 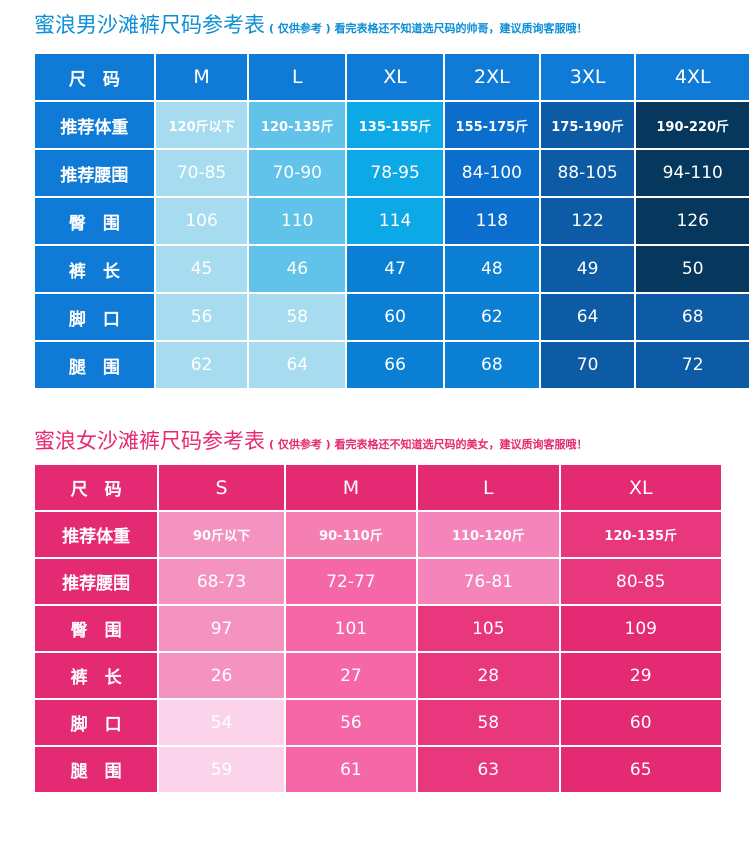 What do you see at coordinates (488, 769) in the screenshot?
I see `women-table-cell: 63` at bounding box center [488, 769].